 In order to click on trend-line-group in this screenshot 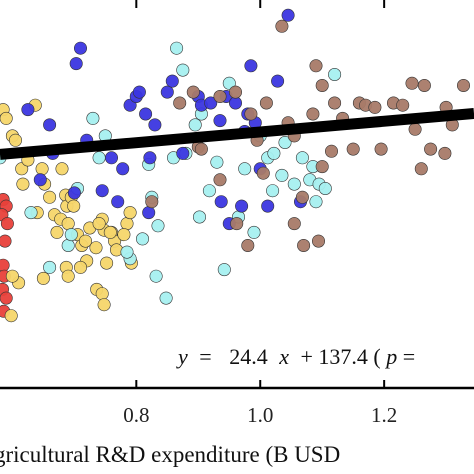, I will do `click(237, 134)`.